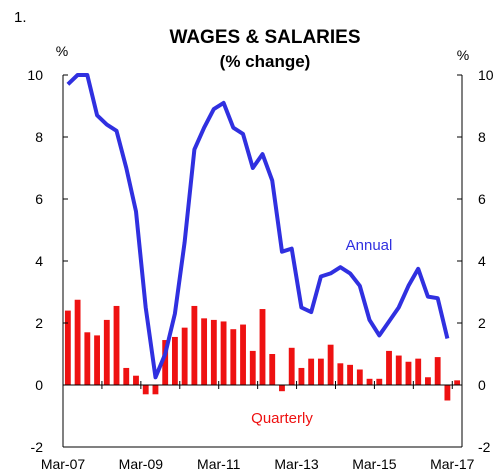  Describe the element at coordinates (282, 418) in the screenshot. I see `series-label-quarterly: Quarterly` at that location.